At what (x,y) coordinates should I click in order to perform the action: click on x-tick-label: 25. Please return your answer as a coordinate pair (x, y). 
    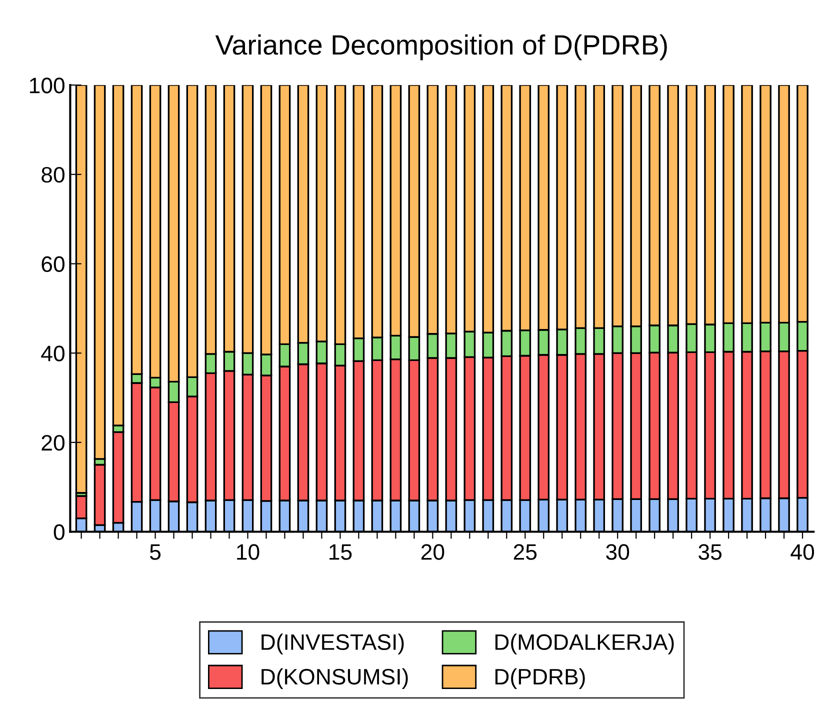
    Looking at the image, I should click on (525, 552).